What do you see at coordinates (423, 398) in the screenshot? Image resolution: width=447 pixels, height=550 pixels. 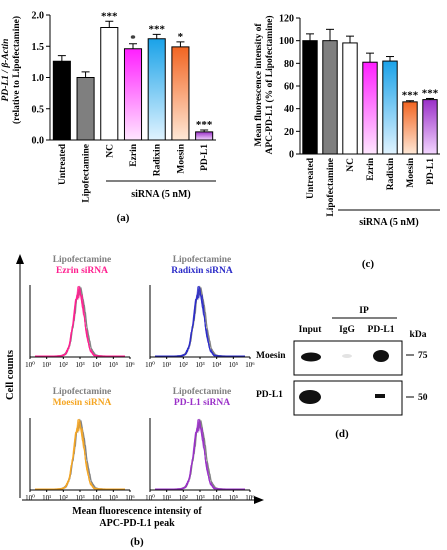 I see `blot-marker-50: 50` at bounding box center [423, 398].